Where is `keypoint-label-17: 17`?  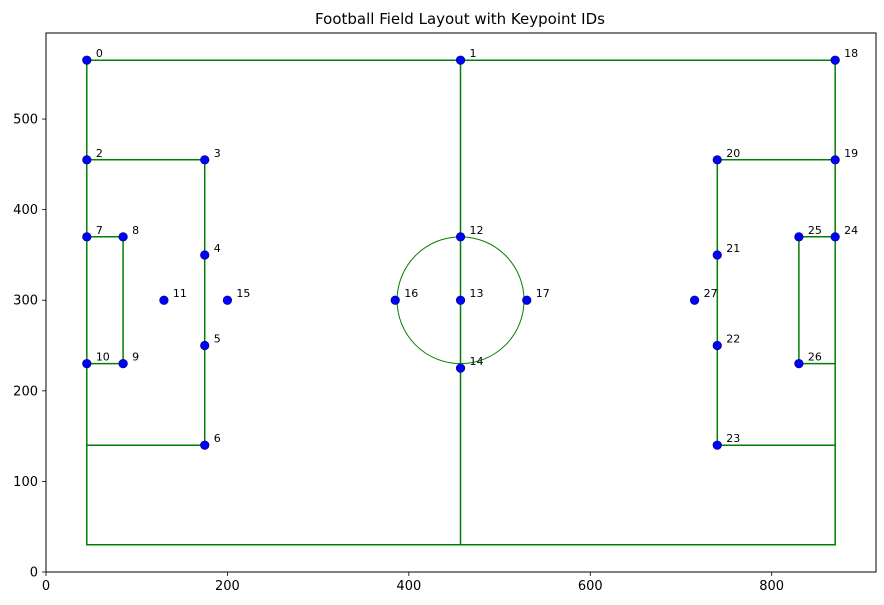
keypoint-label-17: 17 is located at coordinates (543, 293).